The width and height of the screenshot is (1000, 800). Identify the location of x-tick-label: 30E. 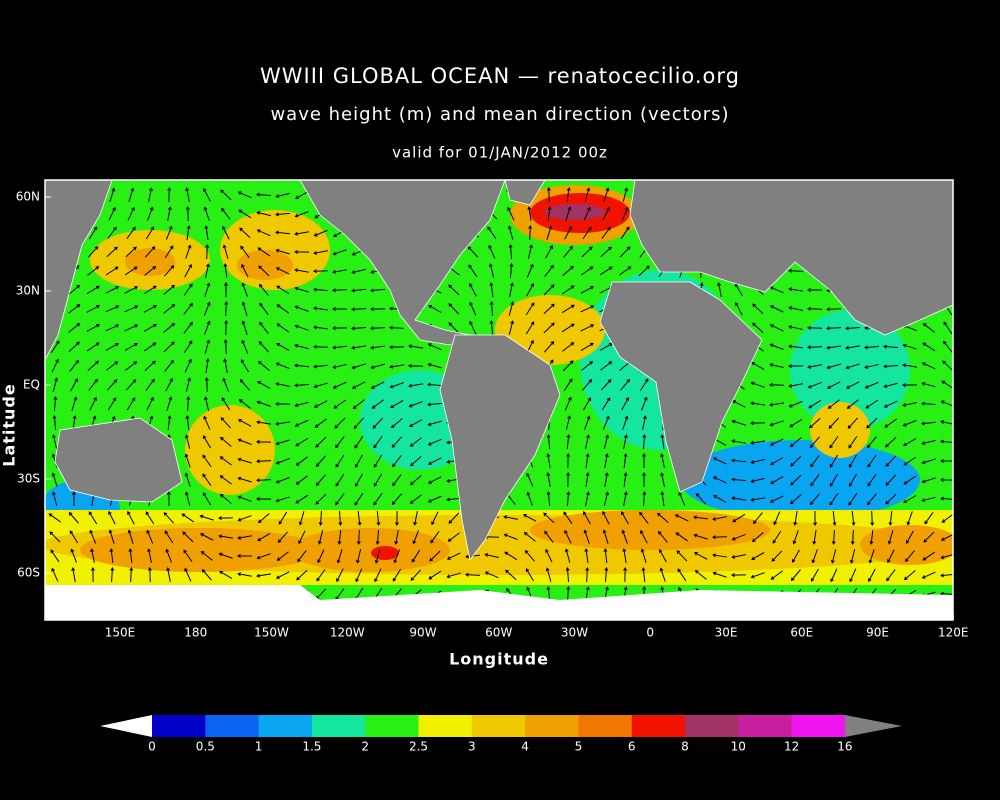
(726, 633).